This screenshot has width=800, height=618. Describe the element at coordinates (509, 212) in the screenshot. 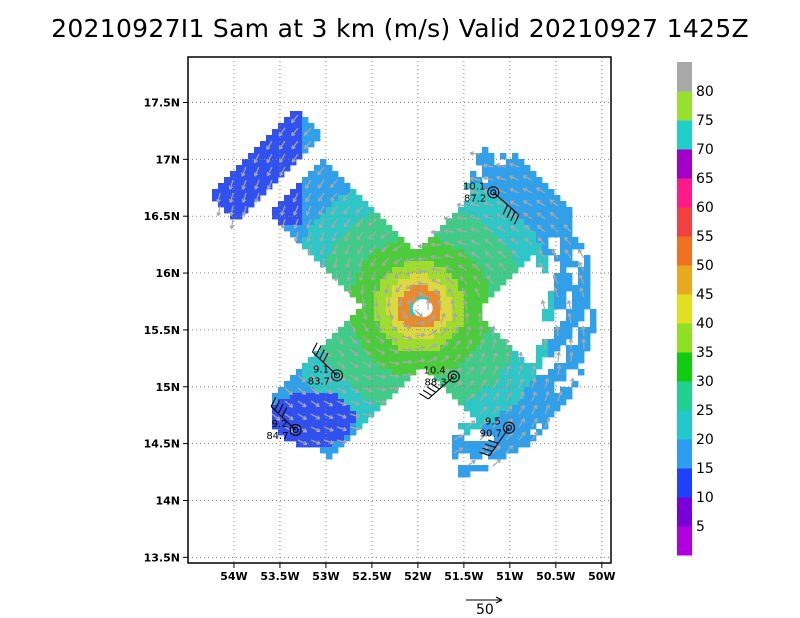

I see `wind-barb-feather` at that location.